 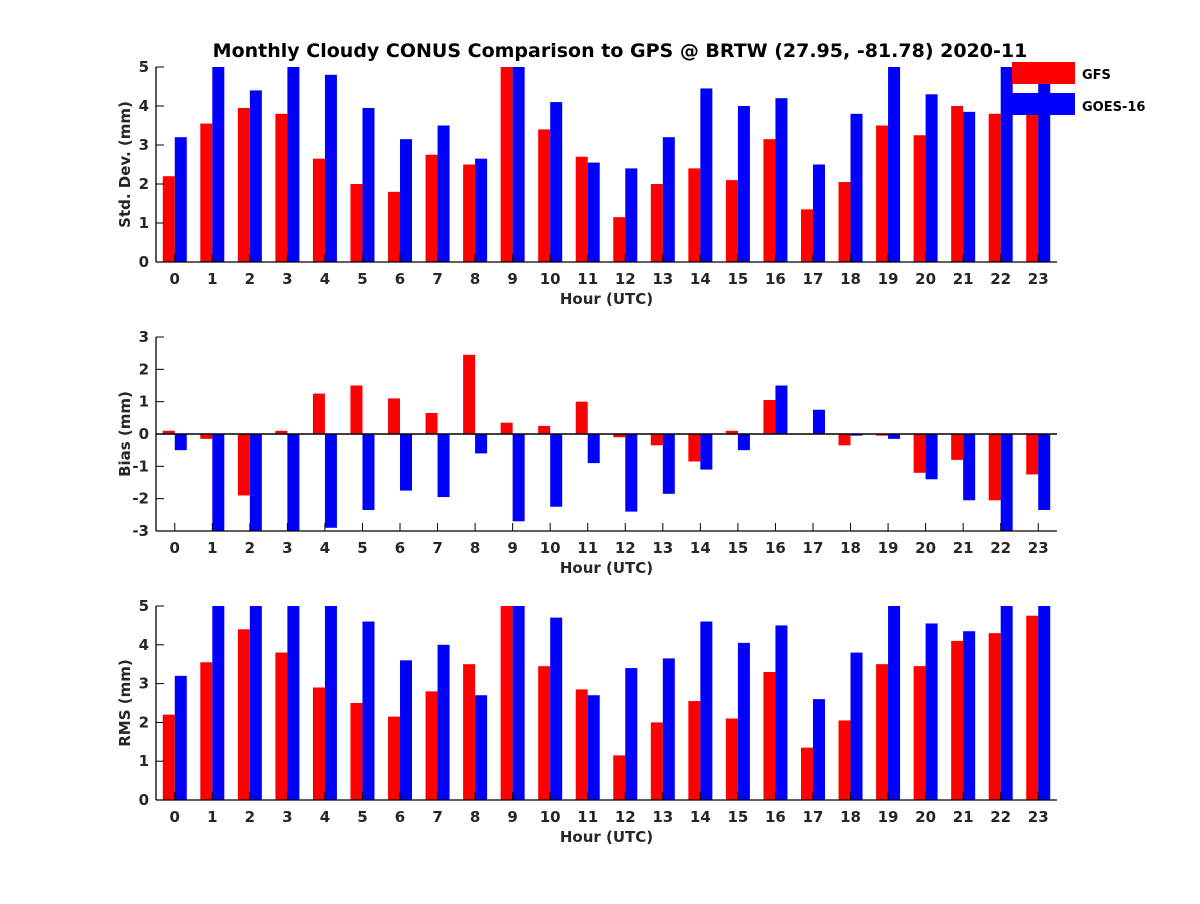 I want to click on x-tick-label: 11, so click(x=587, y=548).